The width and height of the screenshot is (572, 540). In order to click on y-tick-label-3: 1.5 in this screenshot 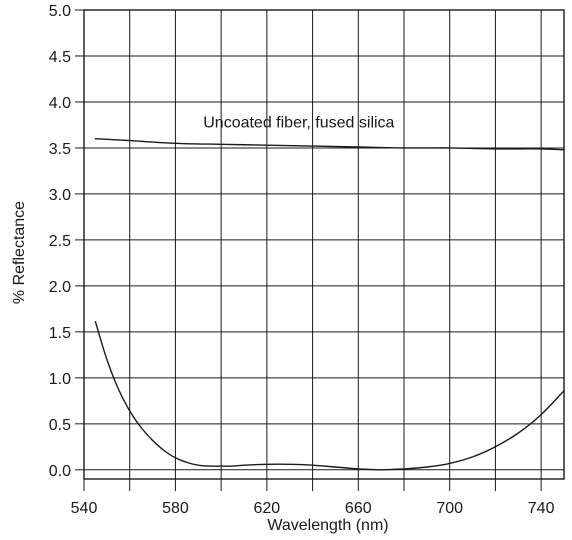, I will do `click(60, 333)`.